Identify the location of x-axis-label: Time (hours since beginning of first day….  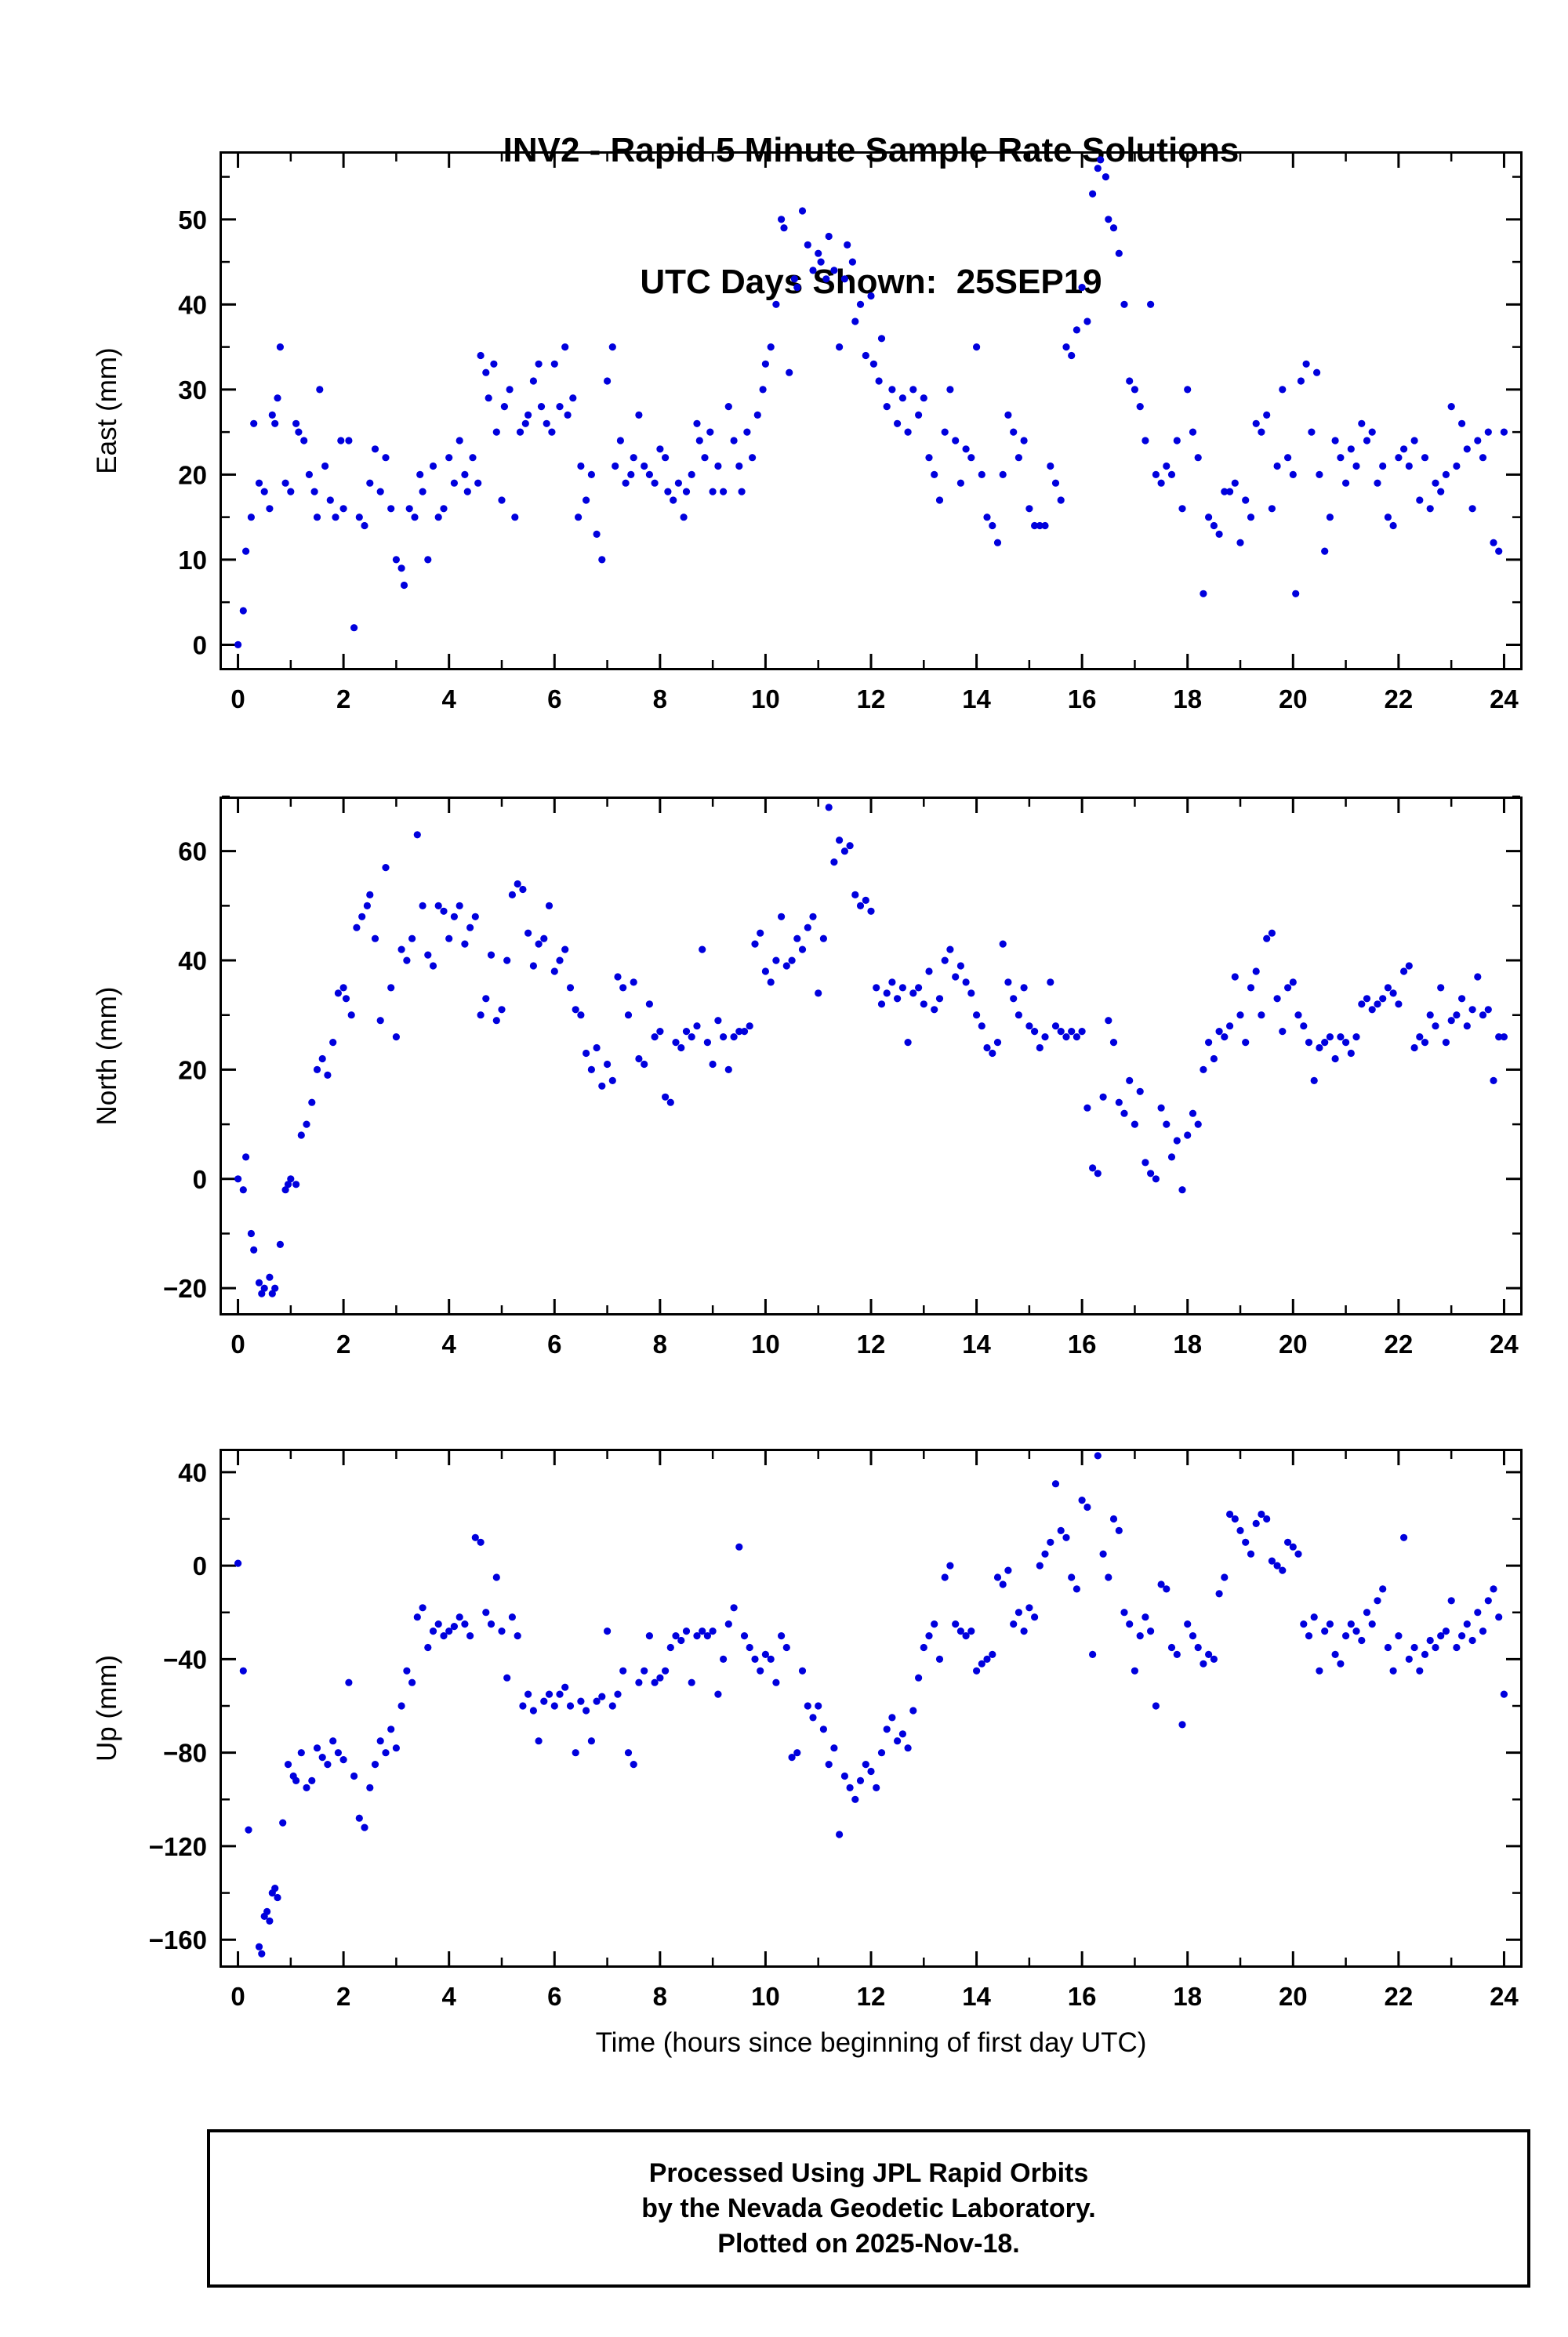
(871, 2042).